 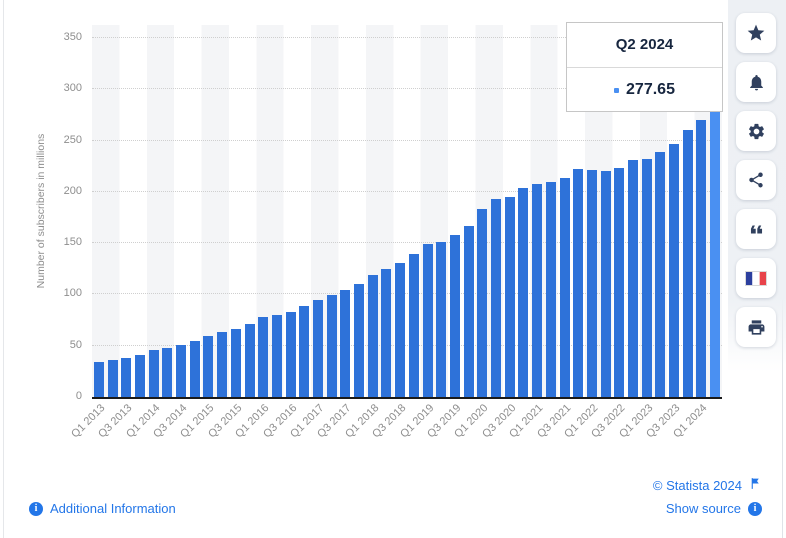 I want to click on y-tick-label: 50, so click(x=75, y=344).